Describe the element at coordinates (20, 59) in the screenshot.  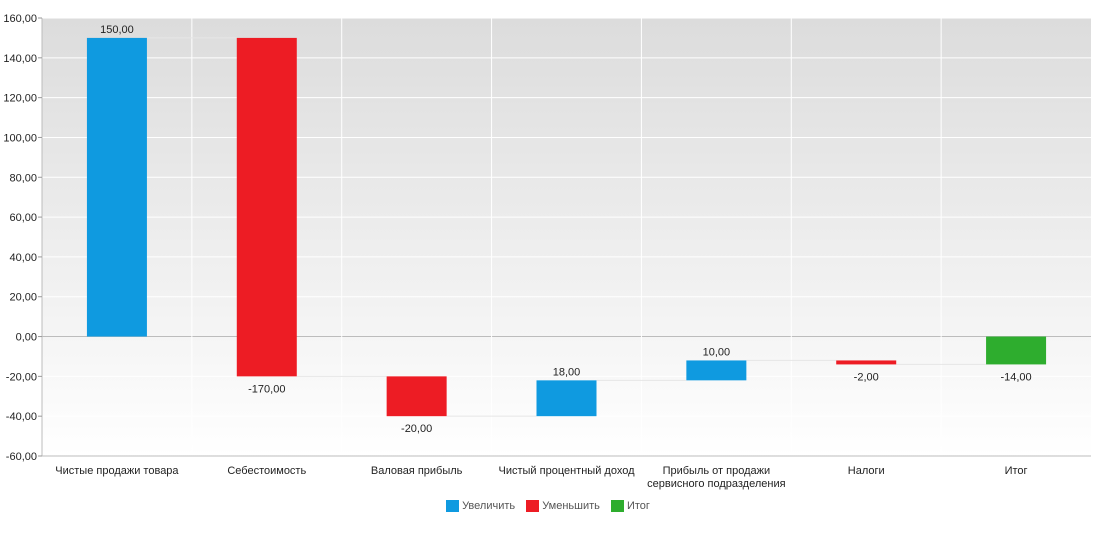
I see `y-tick-label: 140,00` at that location.